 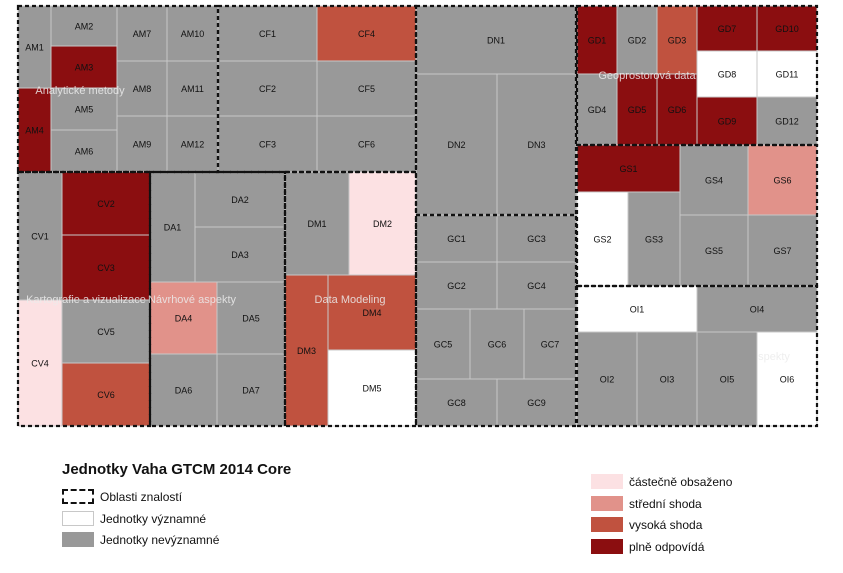 I want to click on area-label-am: Analytické metody, so click(x=80, y=91).